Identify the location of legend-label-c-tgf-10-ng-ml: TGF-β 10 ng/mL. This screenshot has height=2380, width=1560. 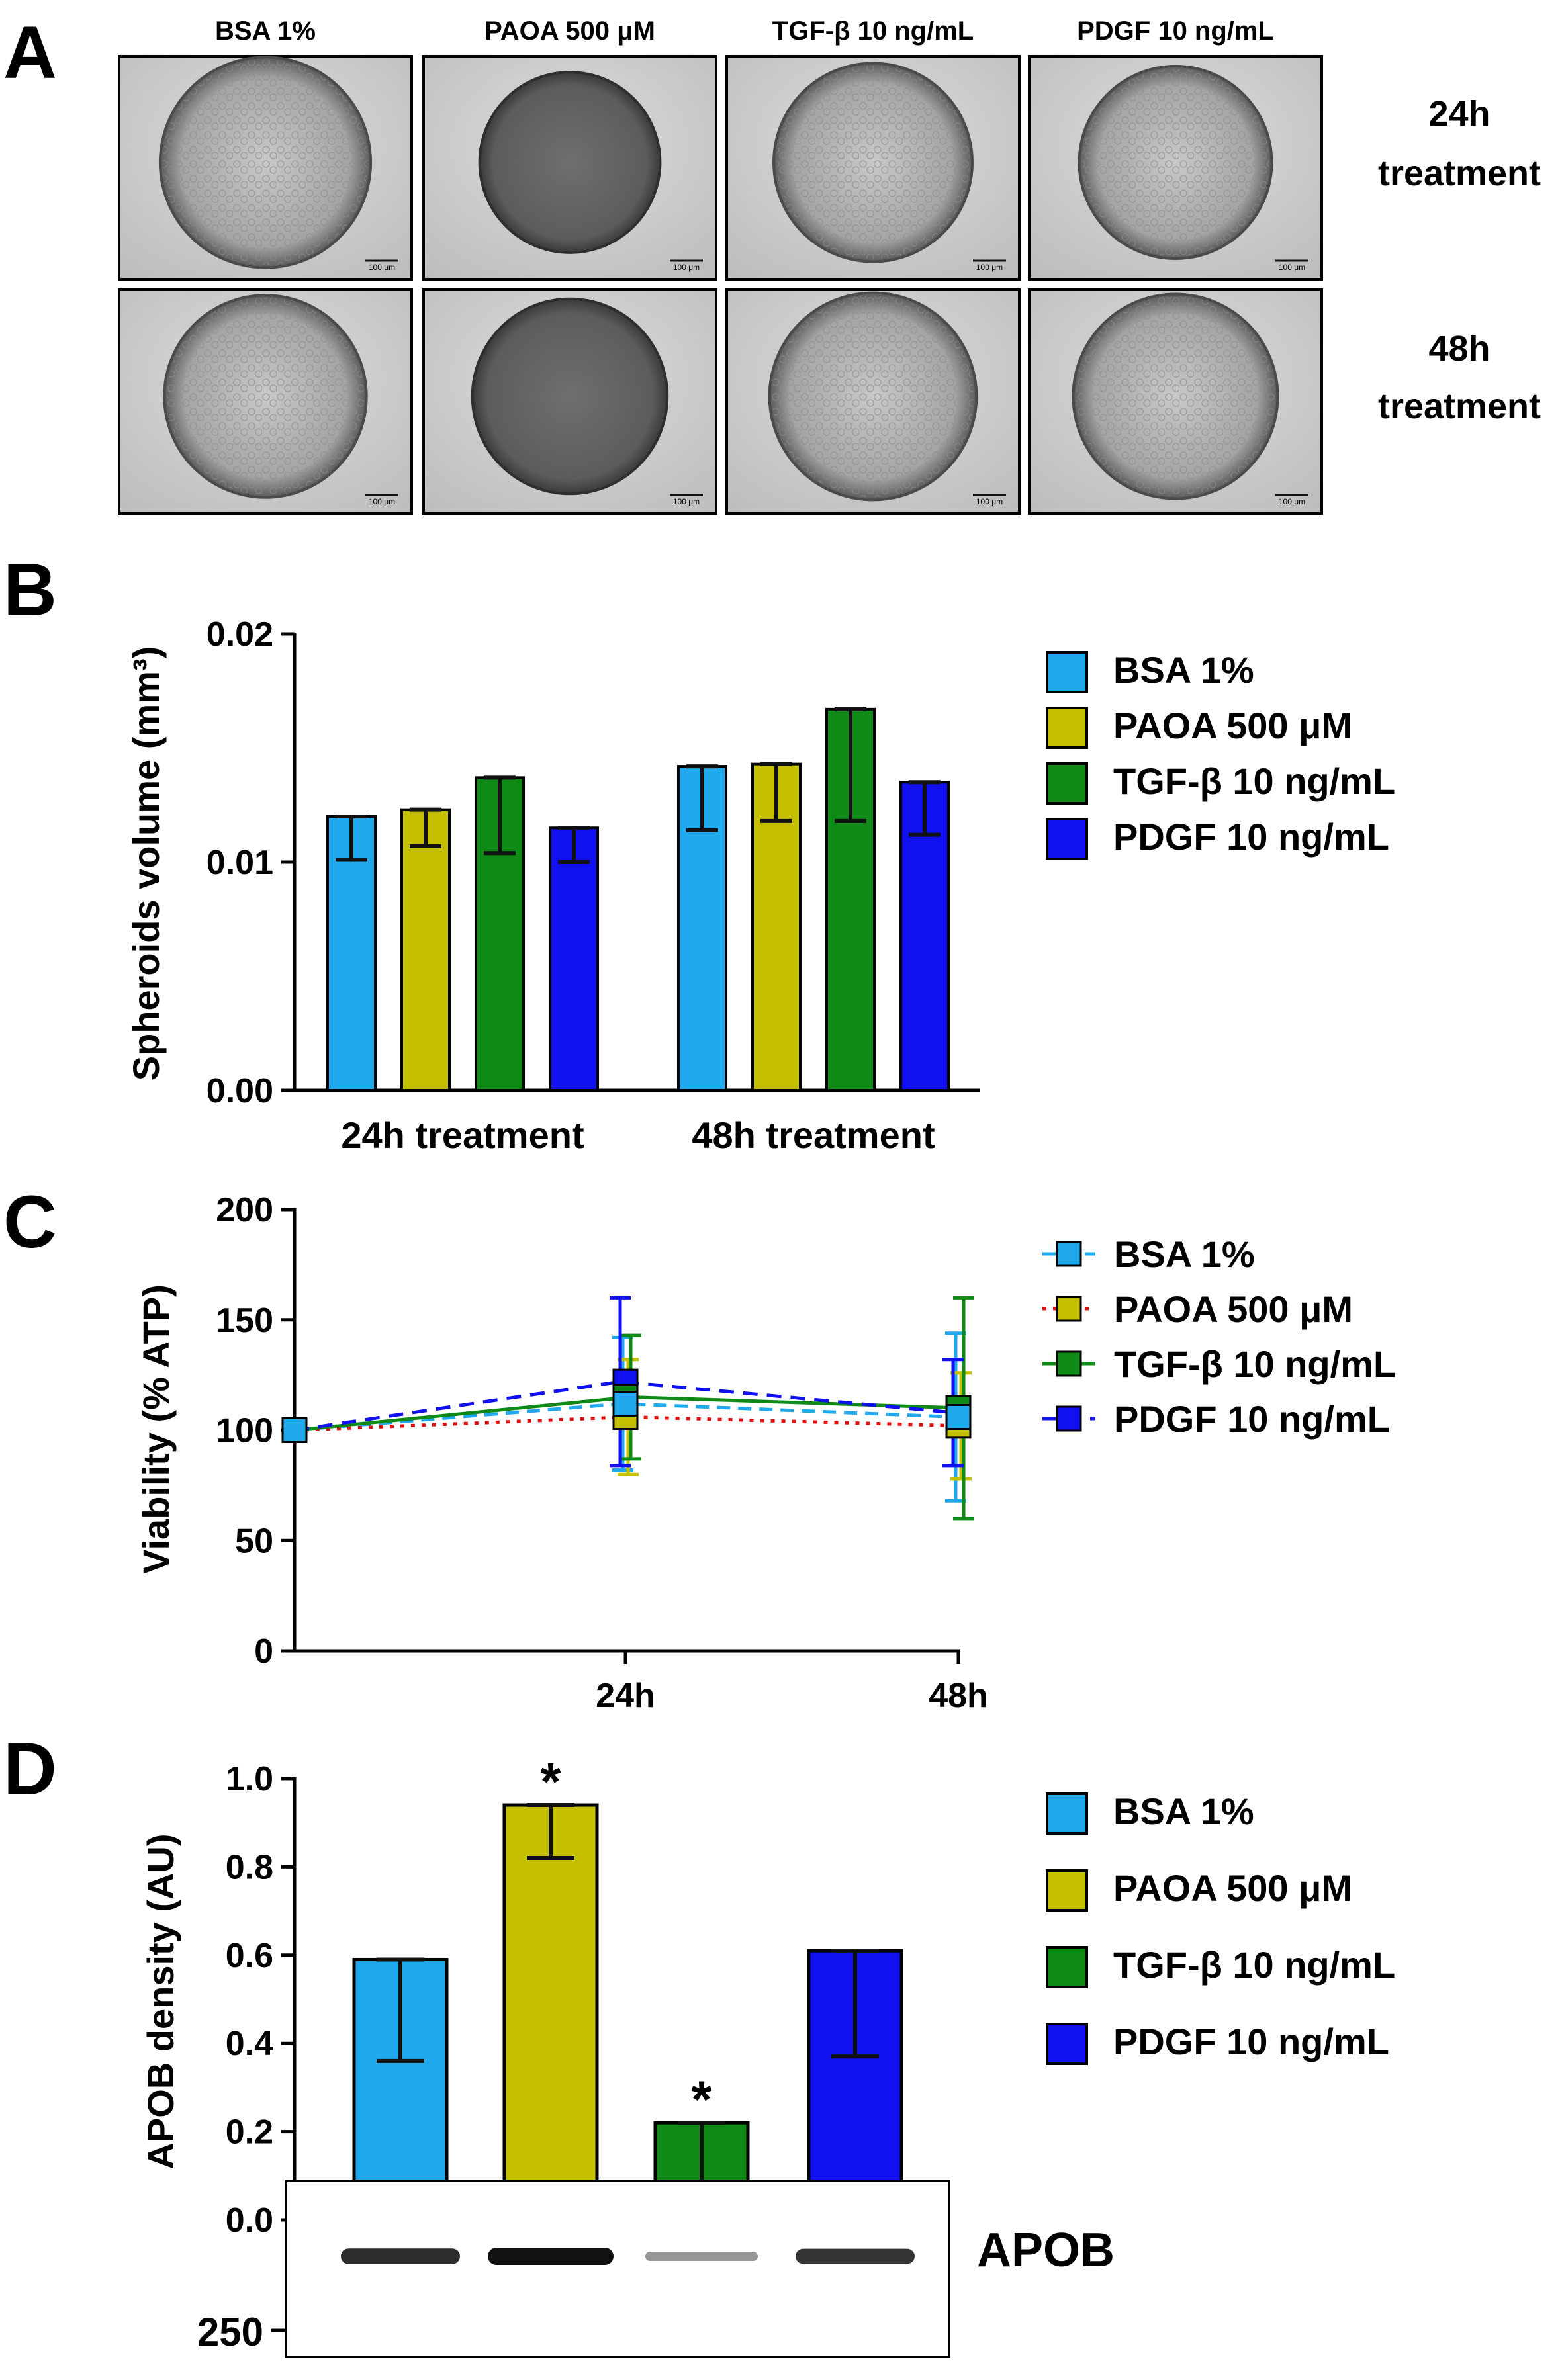
(1255, 1364).